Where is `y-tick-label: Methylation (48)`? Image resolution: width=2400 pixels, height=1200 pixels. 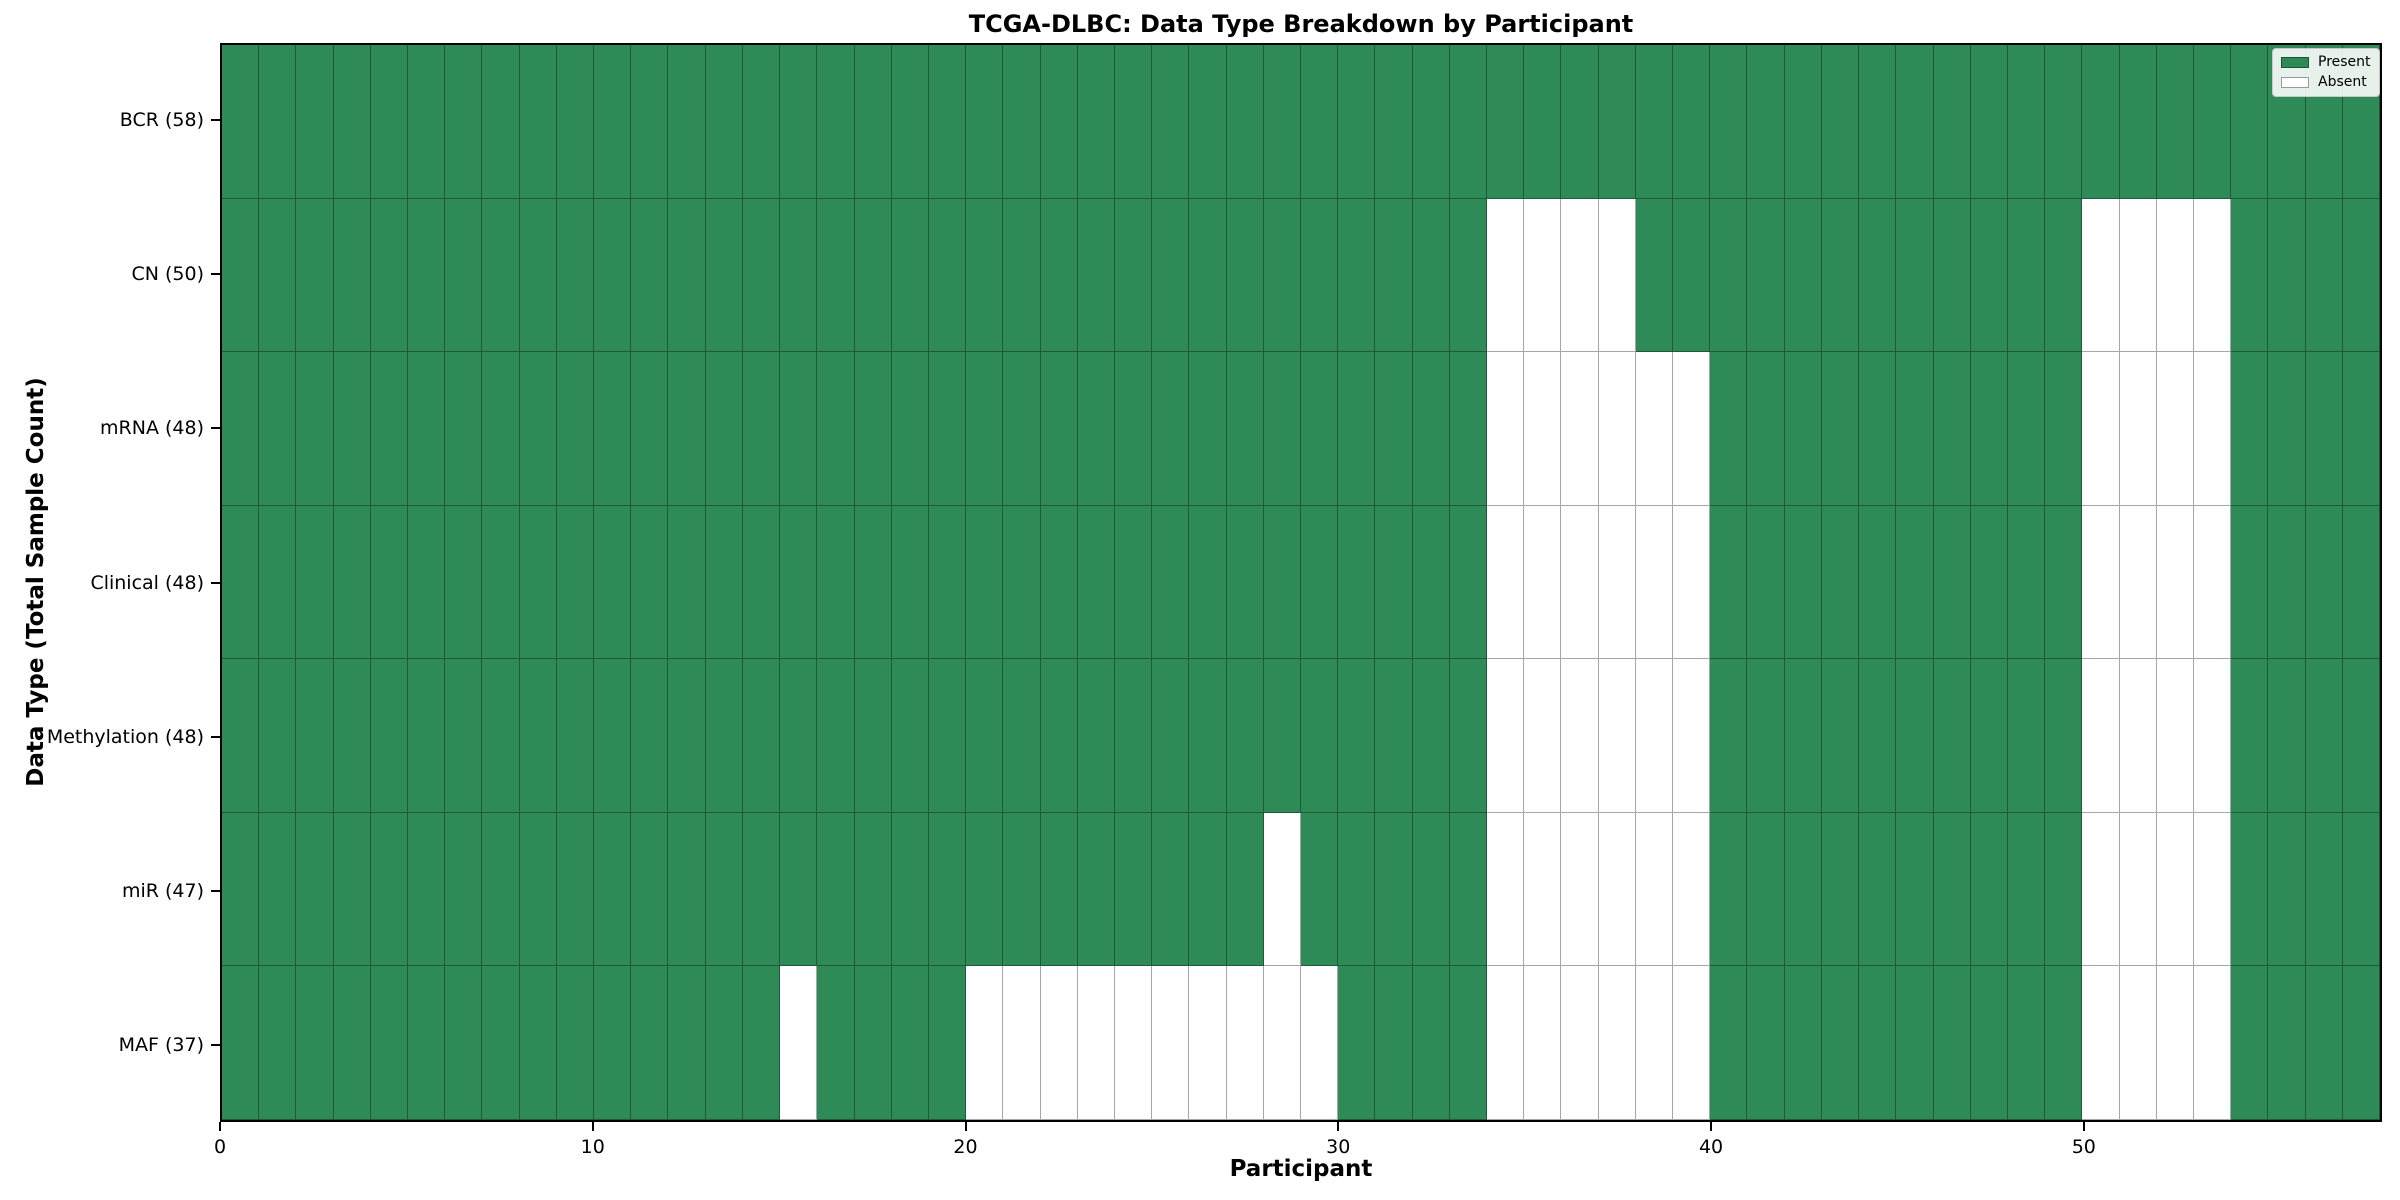
y-tick-label: Methylation (48) is located at coordinates (125, 736).